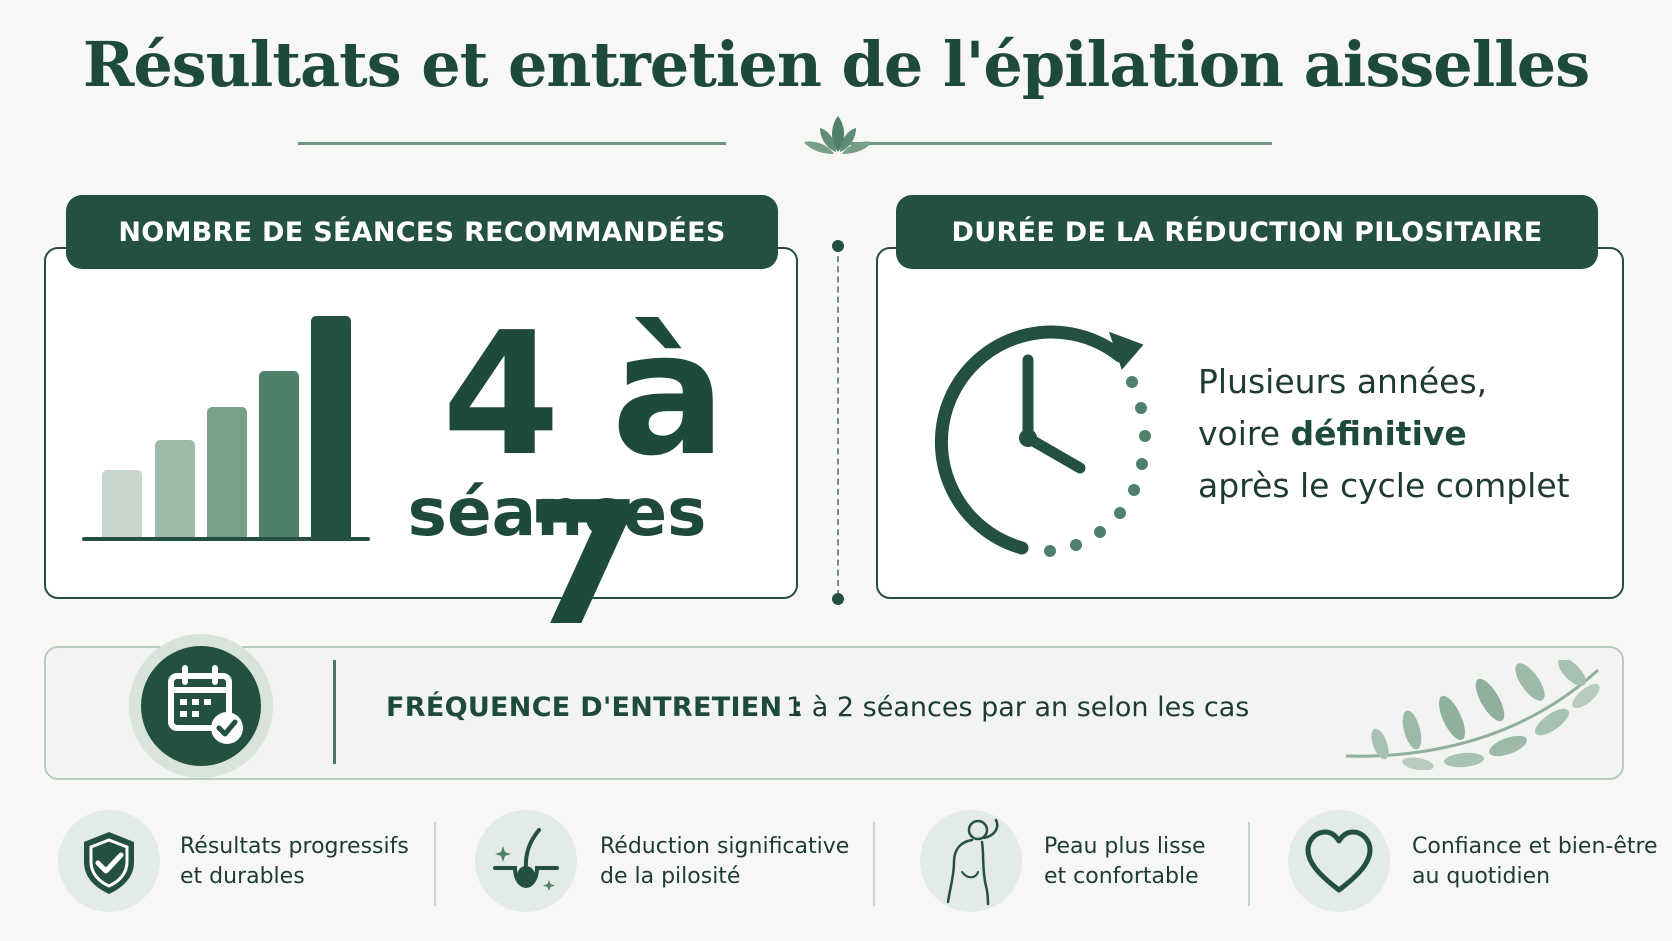 Image resolution: width=1672 pixels, height=941 pixels. Describe the element at coordinates (1174, 862) in the screenshot. I see `benefit-3-text: Peau plus lisse et confortable` at that location.